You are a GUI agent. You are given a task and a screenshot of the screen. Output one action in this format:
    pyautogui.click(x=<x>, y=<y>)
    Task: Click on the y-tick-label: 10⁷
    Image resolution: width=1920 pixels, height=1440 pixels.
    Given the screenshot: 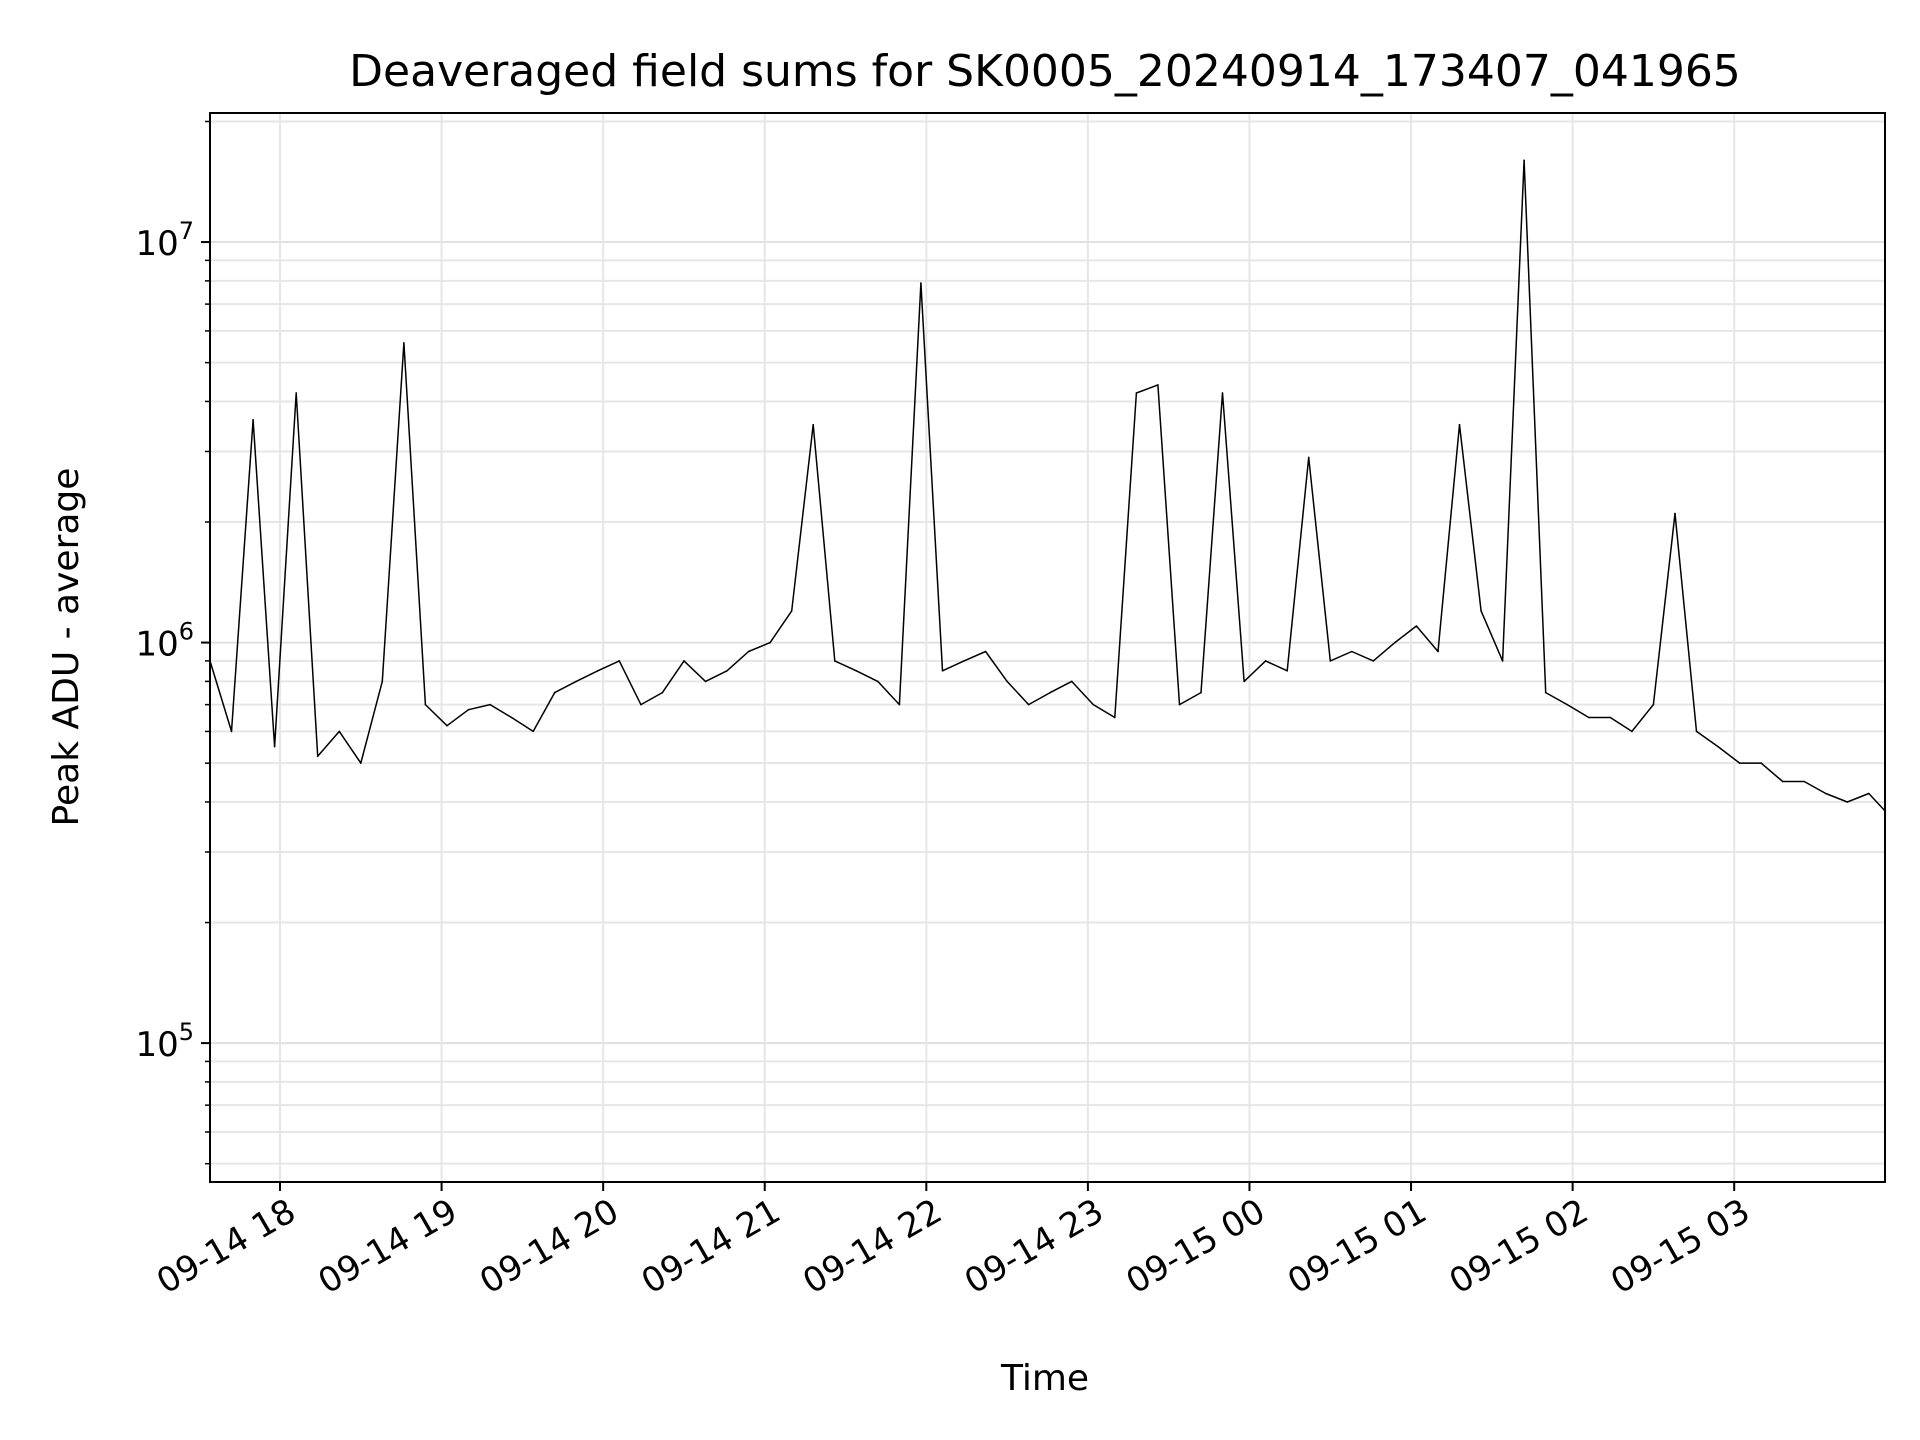 What is the action you would take?
    pyautogui.click(x=164, y=240)
    